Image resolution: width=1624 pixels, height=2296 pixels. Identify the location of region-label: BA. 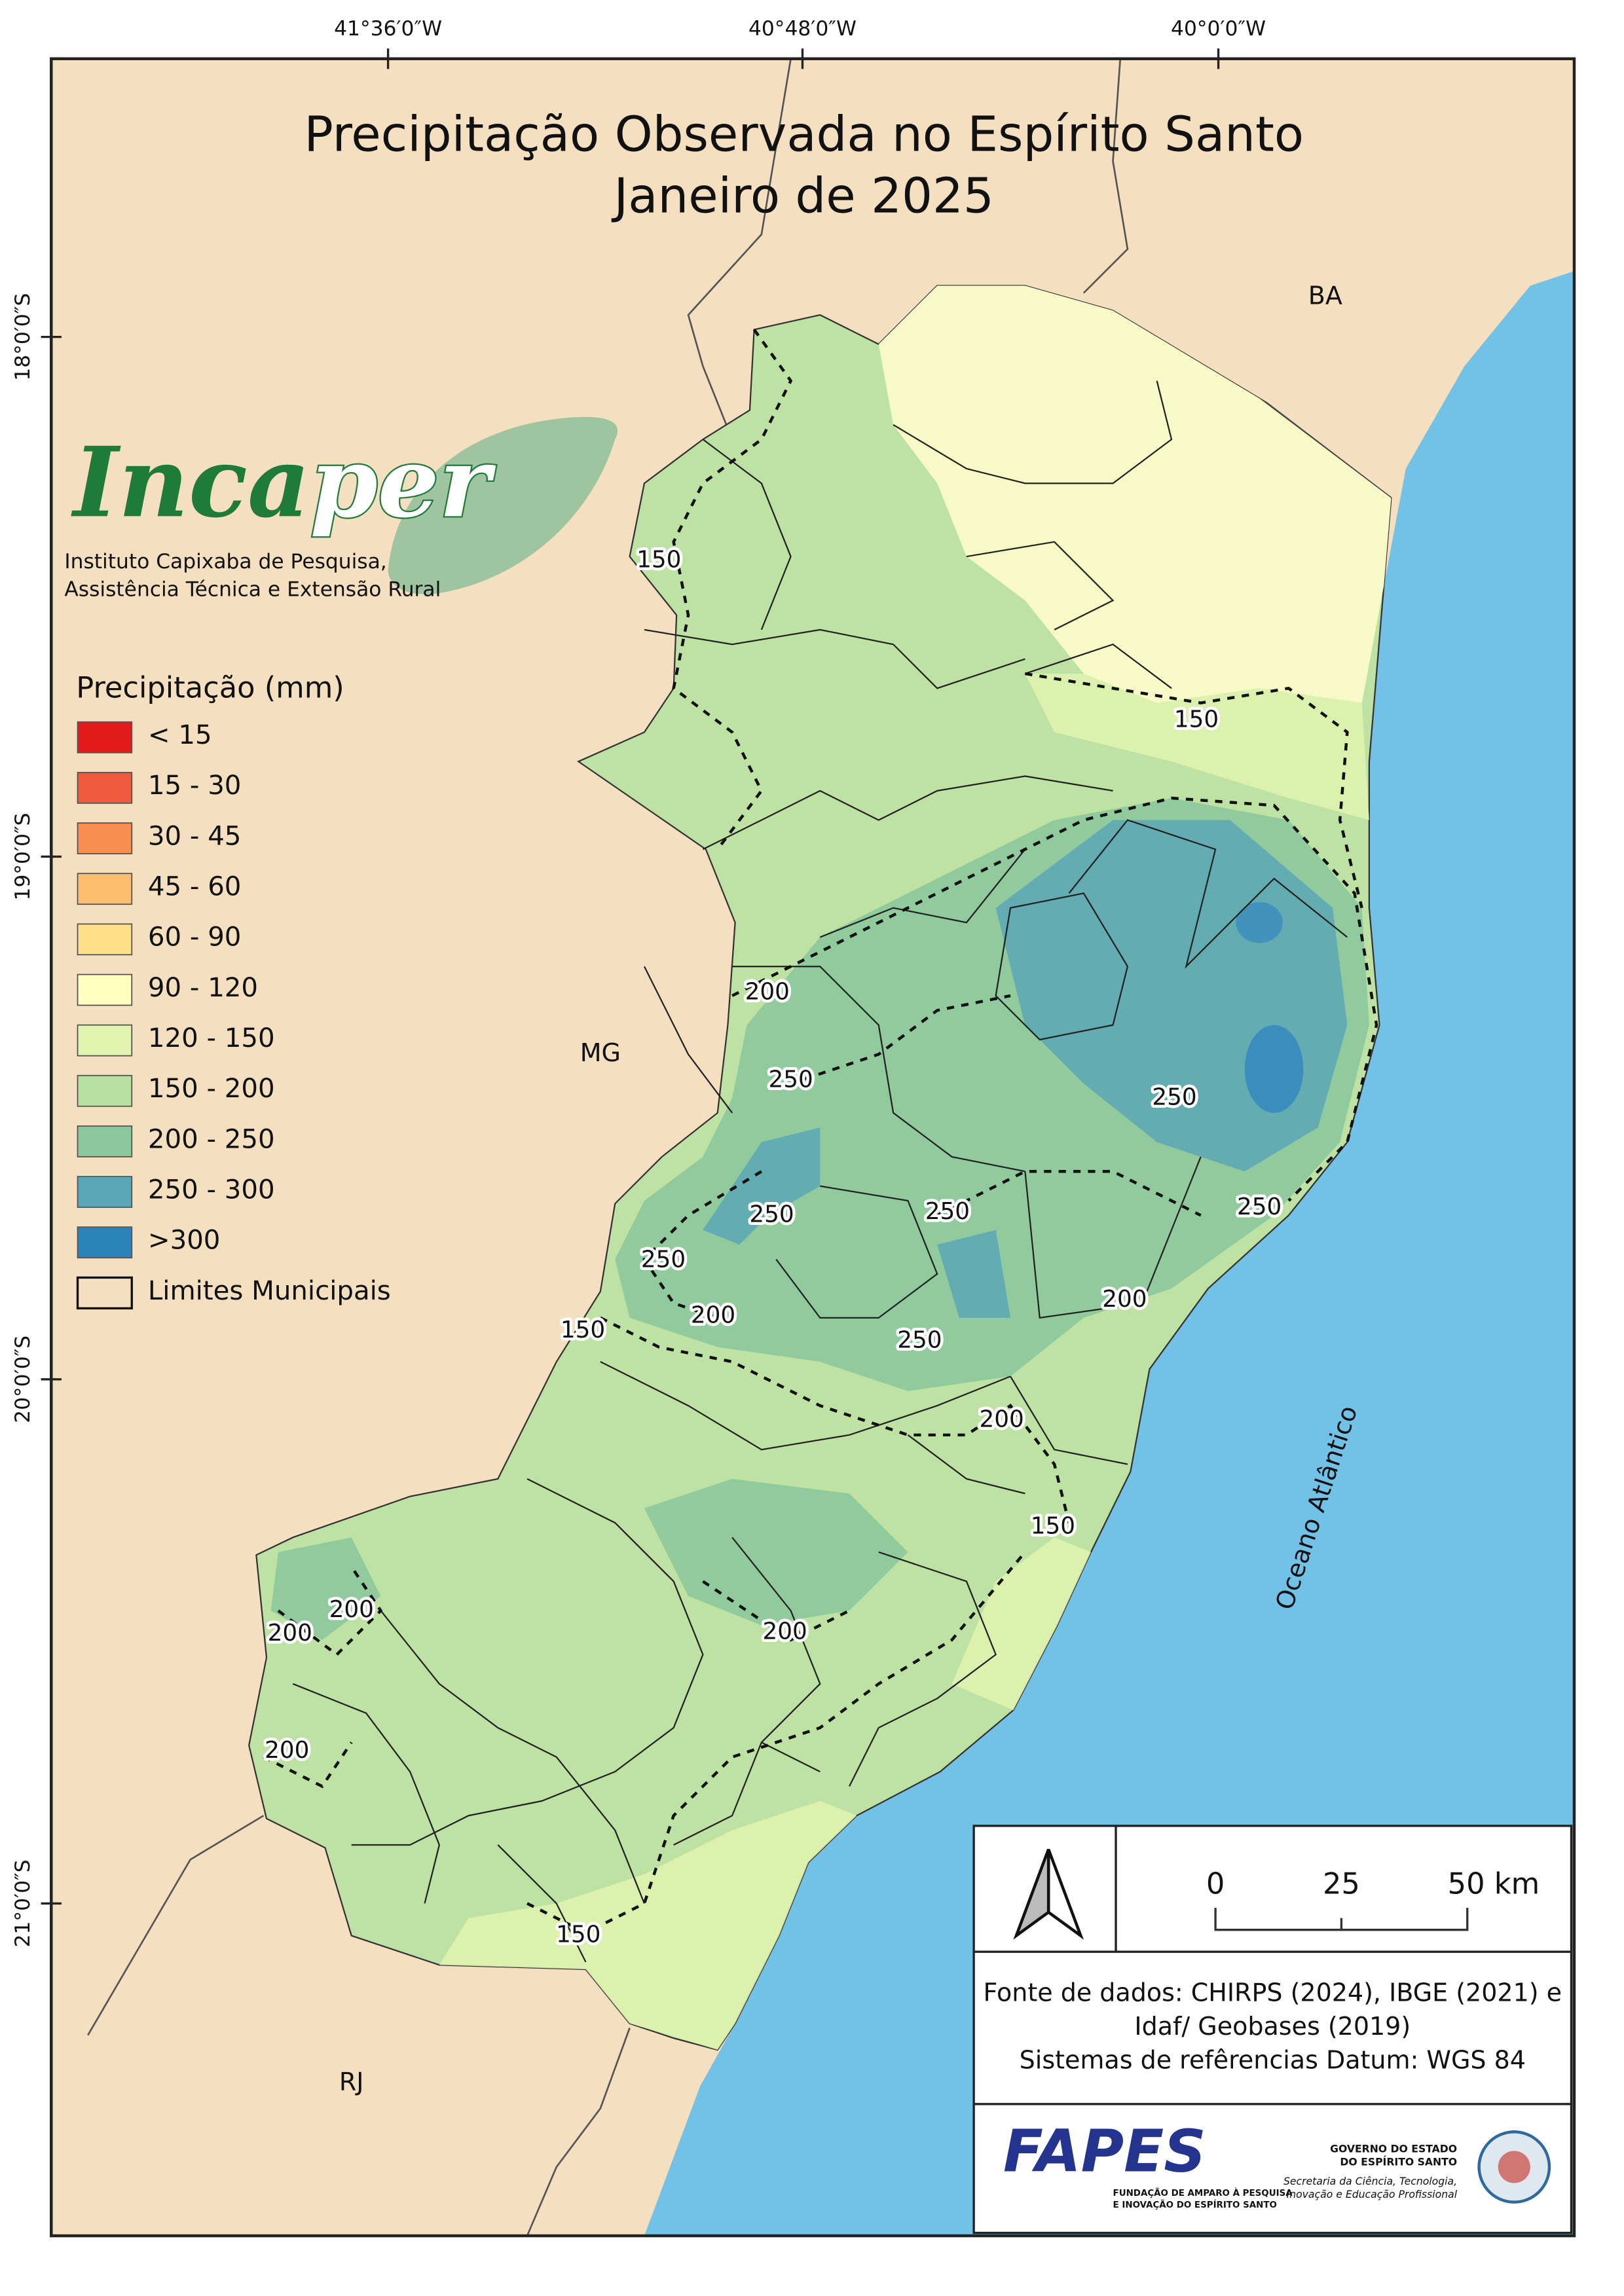
(1325, 296).